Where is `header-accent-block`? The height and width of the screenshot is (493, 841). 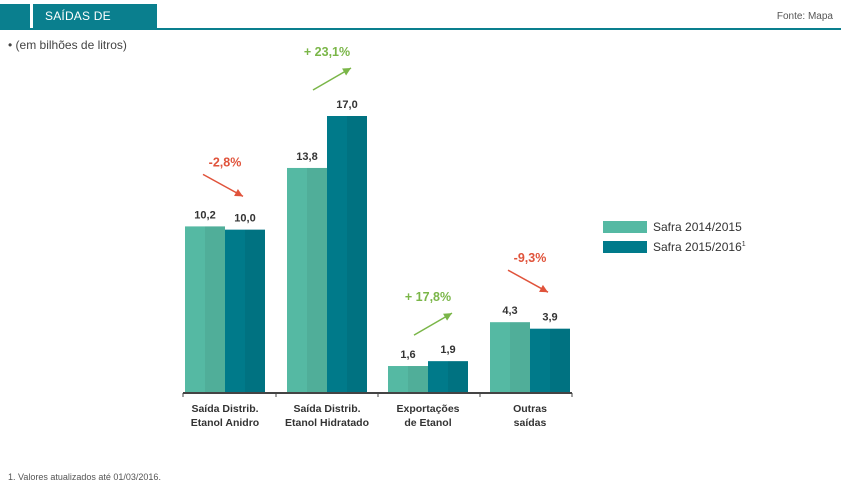 header-accent-block is located at coordinates (15, 16).